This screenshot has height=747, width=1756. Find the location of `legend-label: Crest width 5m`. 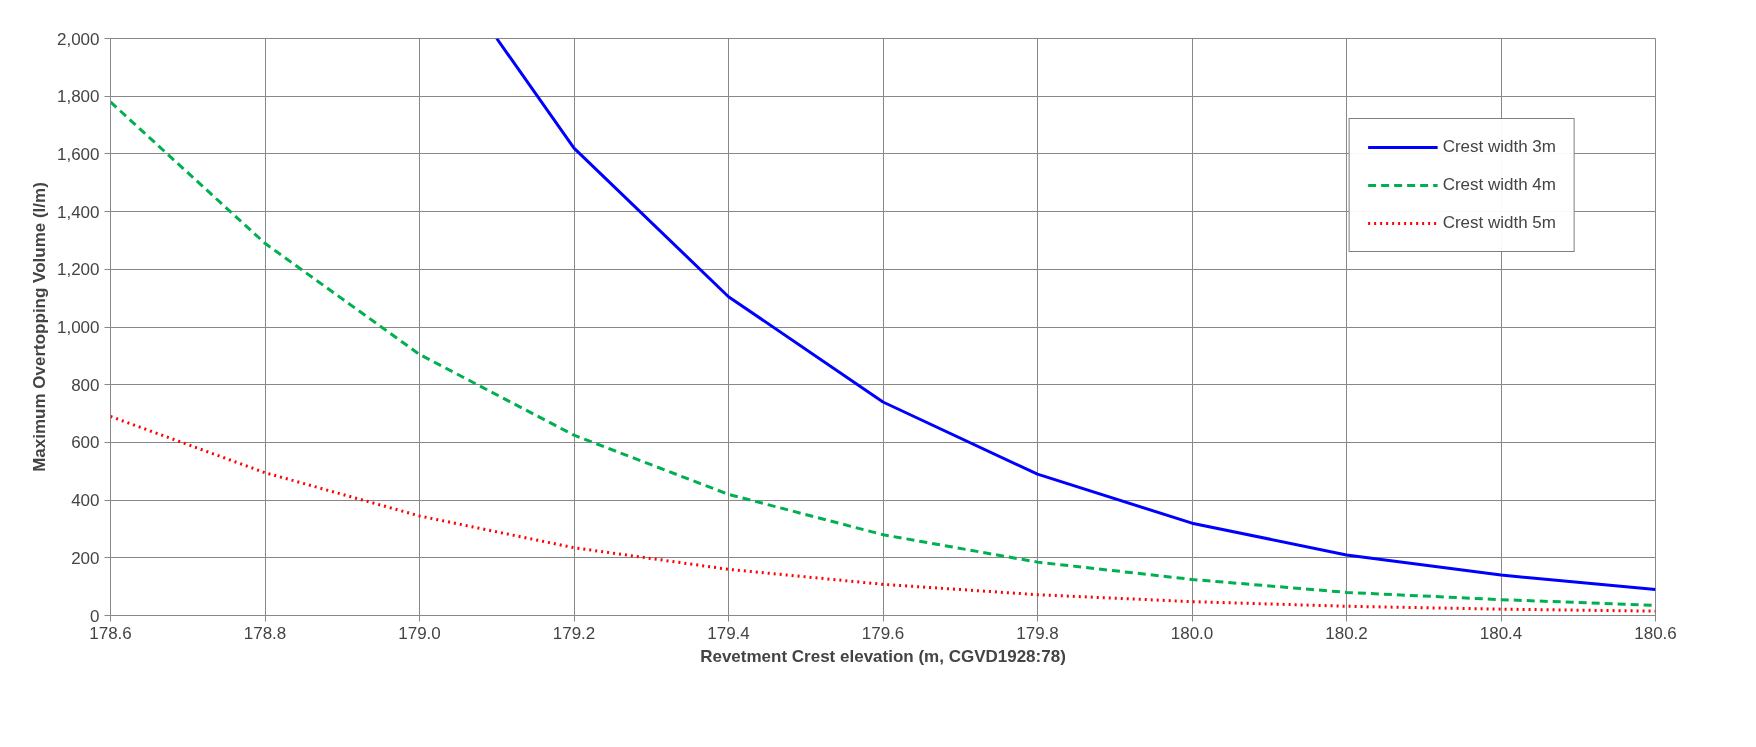

legend-label: Crest width 5m is located at coordinates (1499, 223).